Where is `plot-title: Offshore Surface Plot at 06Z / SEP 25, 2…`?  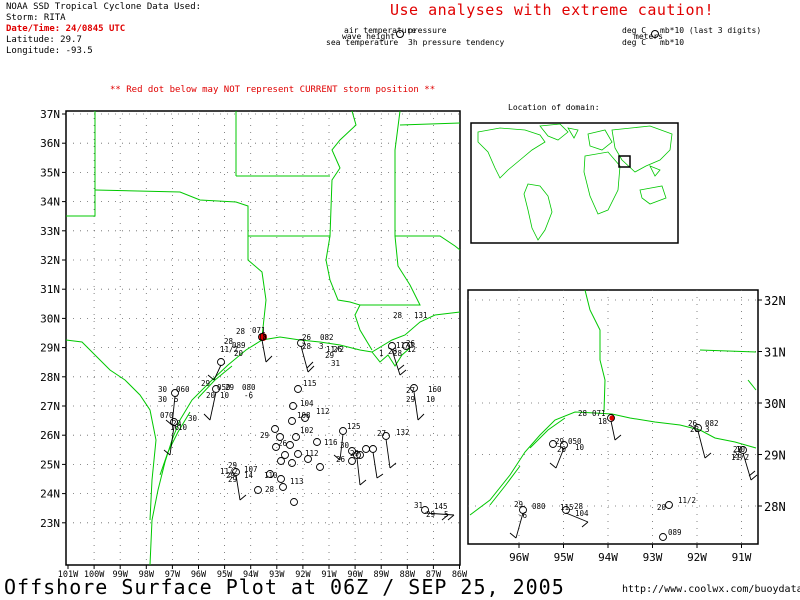 plot-title: Offshore Surface Plot at 06Z / SEP 25, 2… is located at coordinates (284, 587).